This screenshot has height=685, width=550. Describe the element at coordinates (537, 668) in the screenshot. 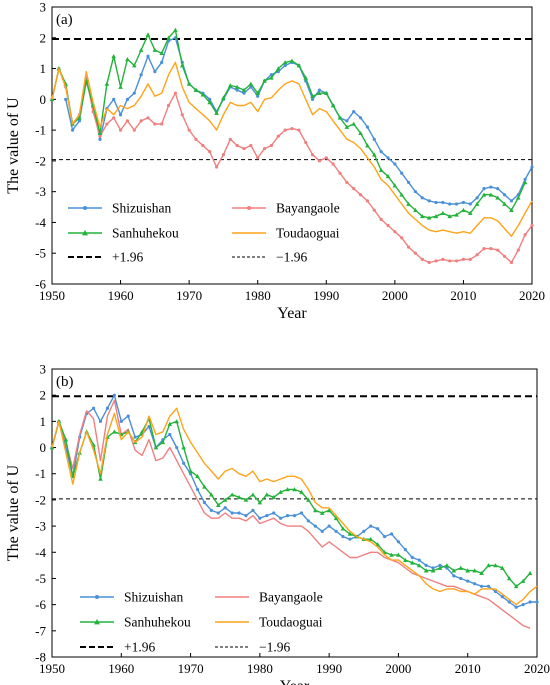

I see `x-tick-label: 2020` at that location.